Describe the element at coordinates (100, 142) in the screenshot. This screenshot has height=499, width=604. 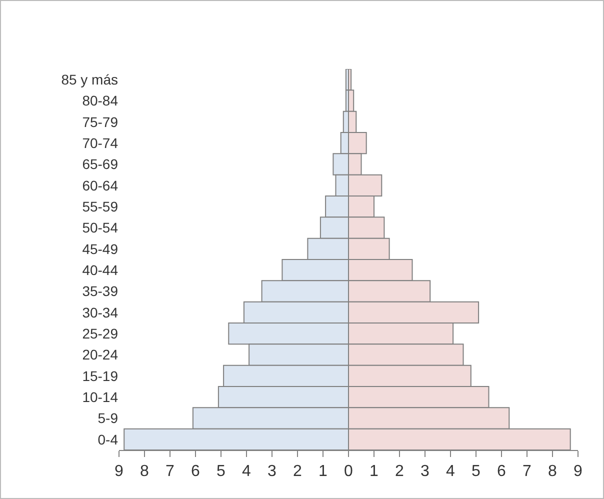
I see `y-tick-label: 70-74` at that location.